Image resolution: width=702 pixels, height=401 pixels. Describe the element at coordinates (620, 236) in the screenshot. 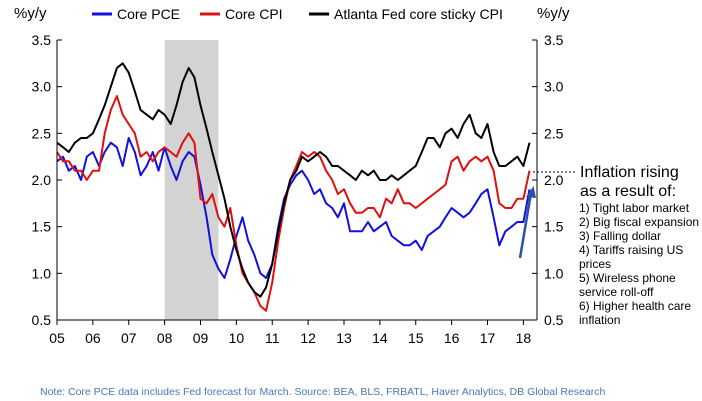

I see `annotation-item: 3) Falling dollar` at that location.